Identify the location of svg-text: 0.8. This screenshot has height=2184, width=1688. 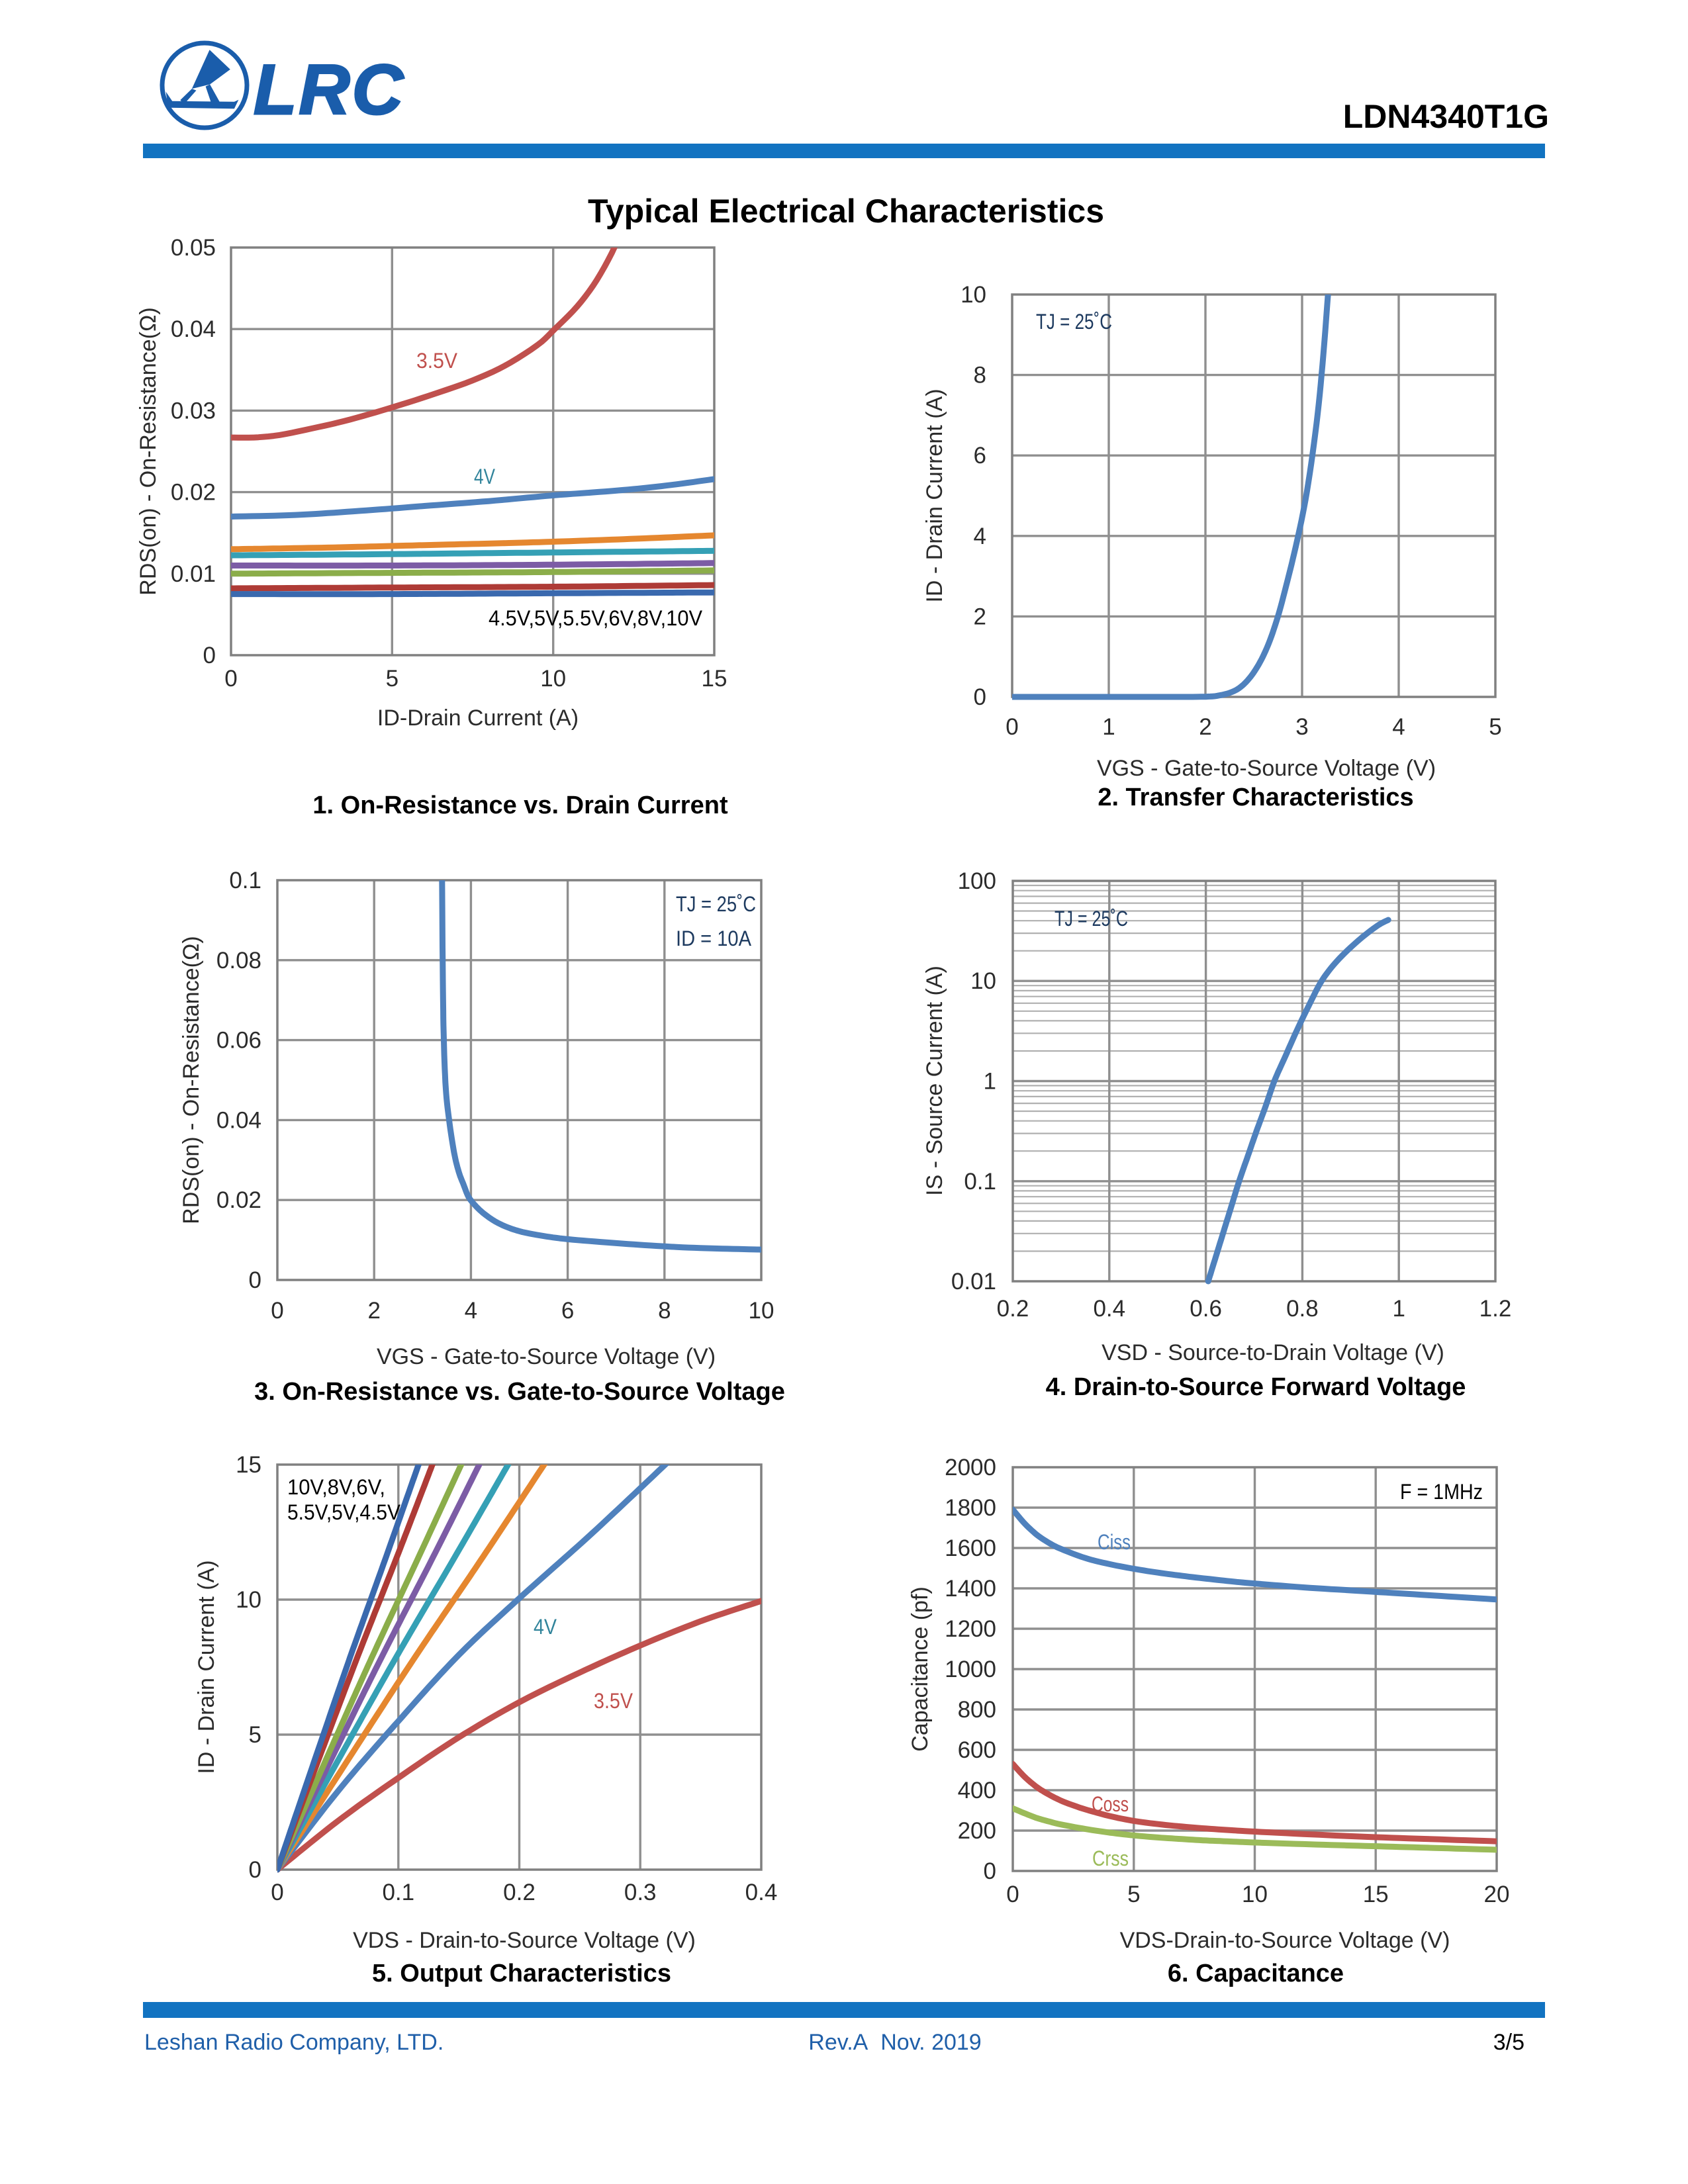
(1302, 1309).